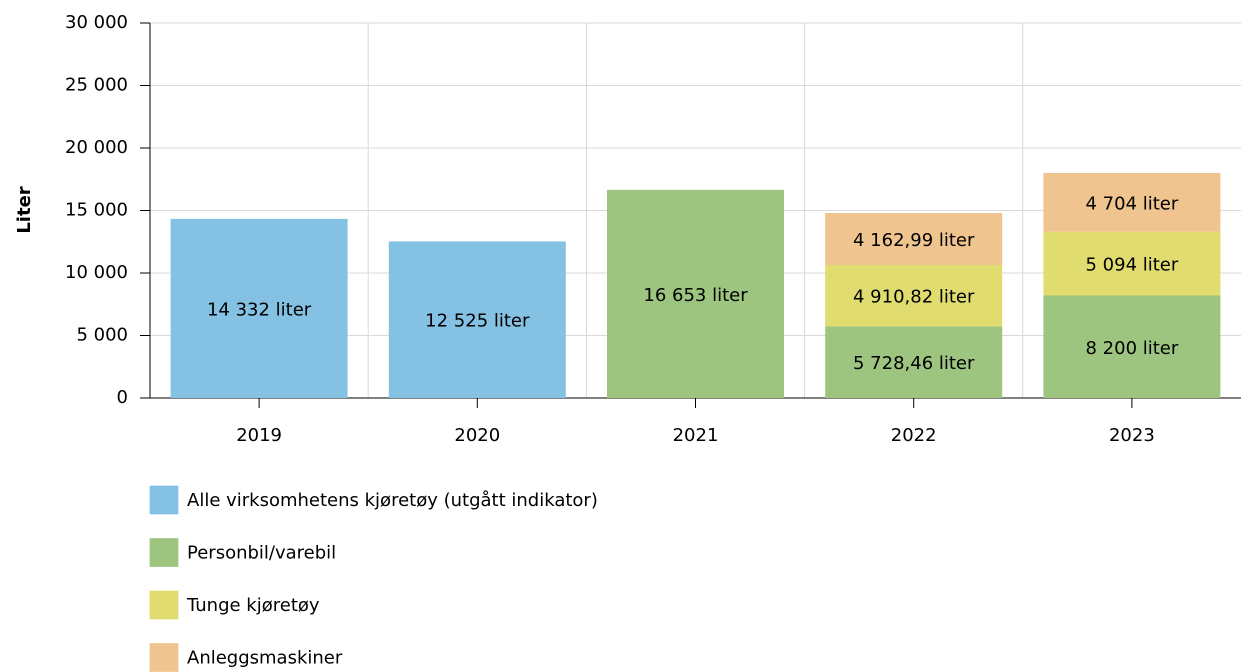 The width and height of the screenshot is (1241, 672). I want to click on data-label: 14 332 liter, so click(259, 309).